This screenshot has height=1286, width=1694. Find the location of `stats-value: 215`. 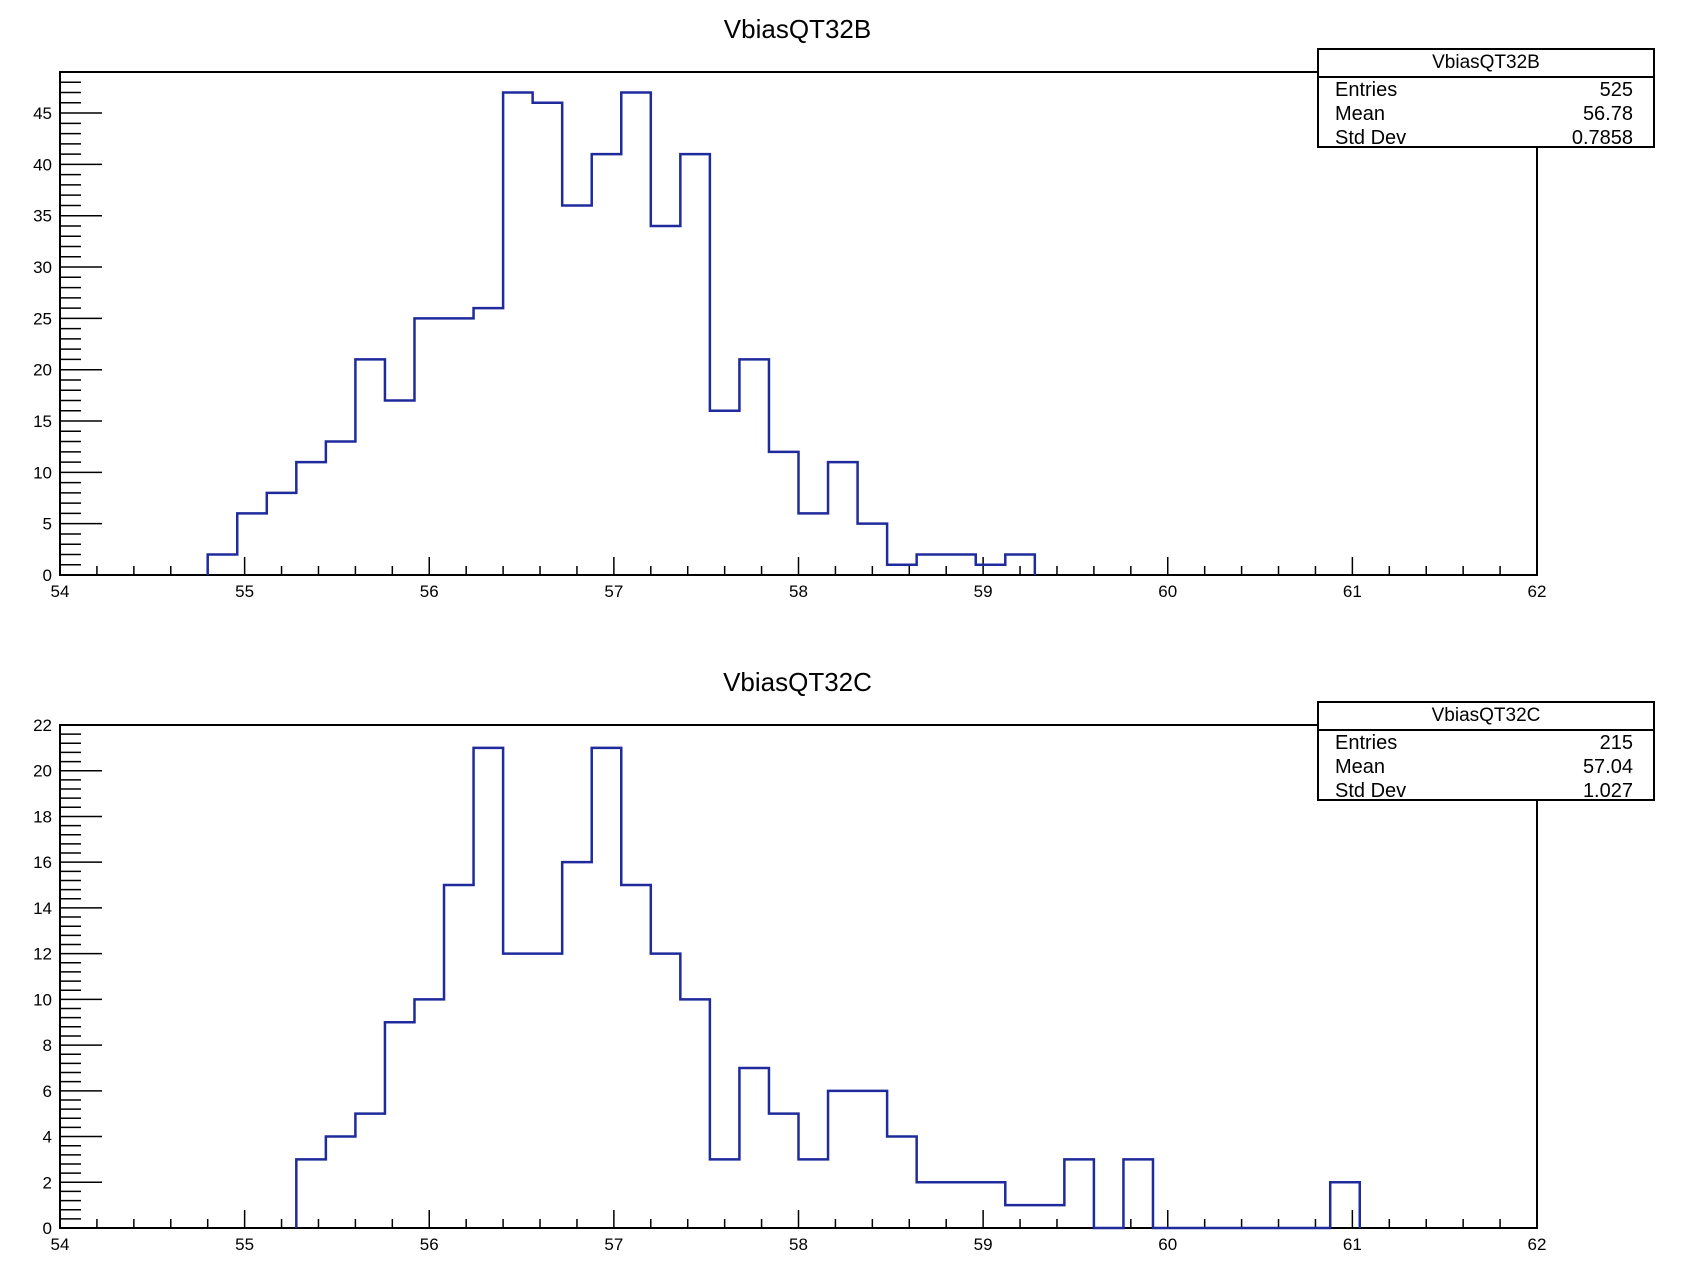

stats-value: 215 is located at coordinates (1616, 743).